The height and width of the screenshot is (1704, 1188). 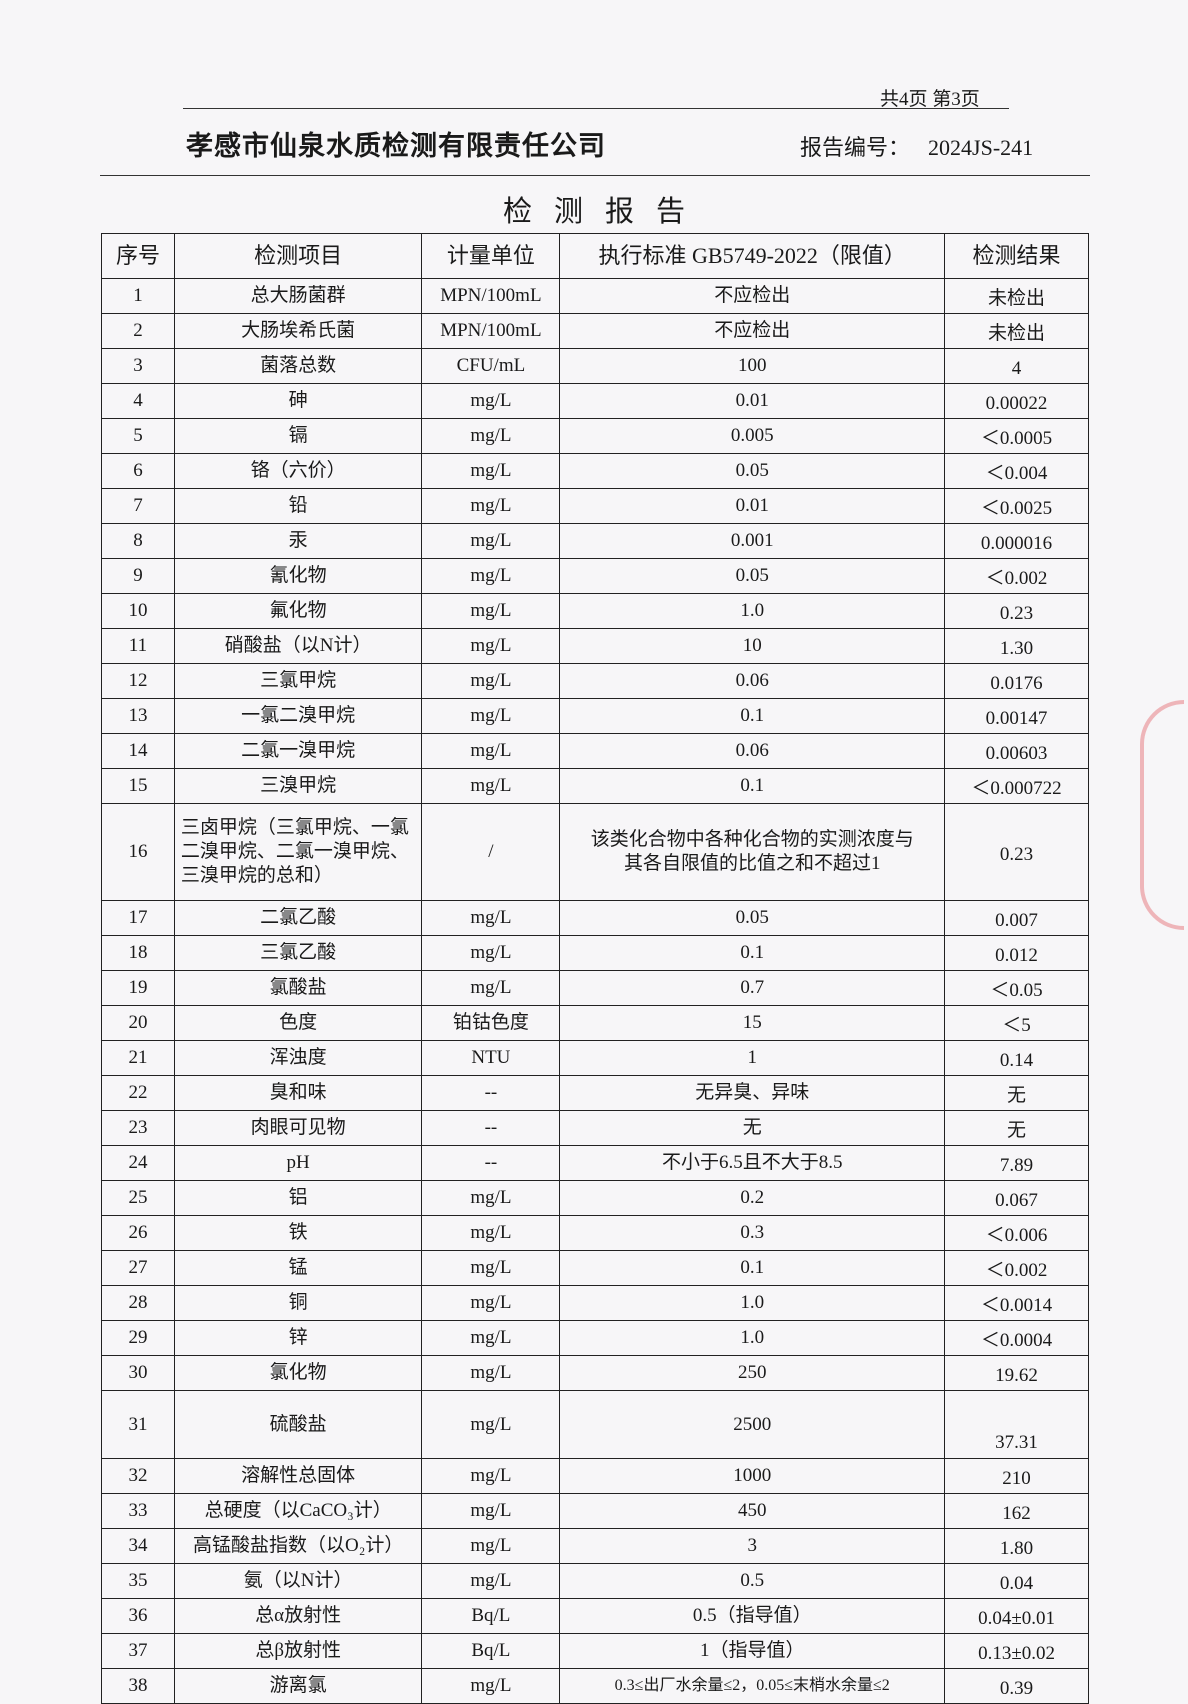 I want to click on cell-index: 33, so click(x=138, y=1511).